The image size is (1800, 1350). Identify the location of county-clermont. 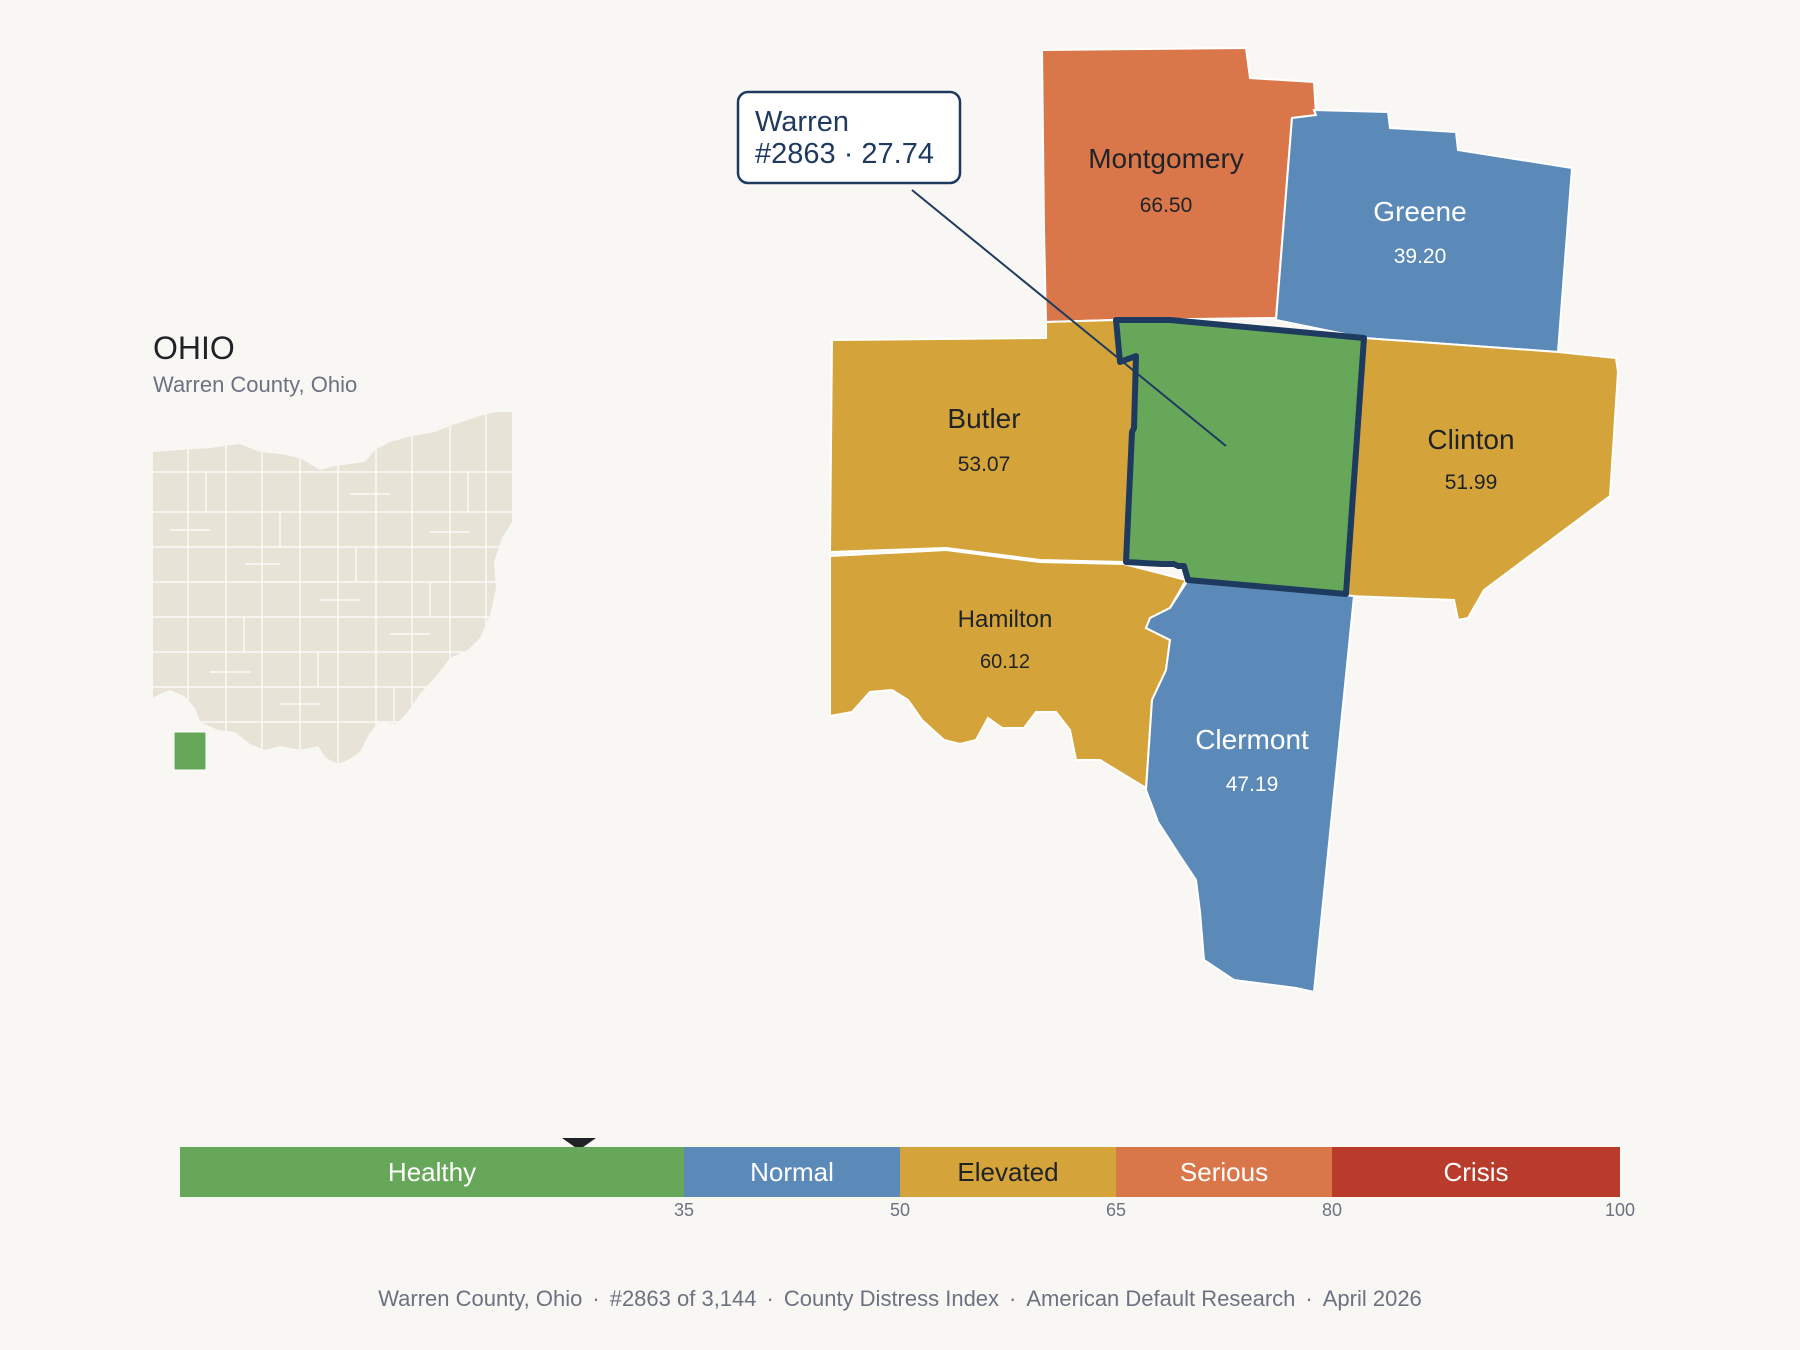
(1250, 786).